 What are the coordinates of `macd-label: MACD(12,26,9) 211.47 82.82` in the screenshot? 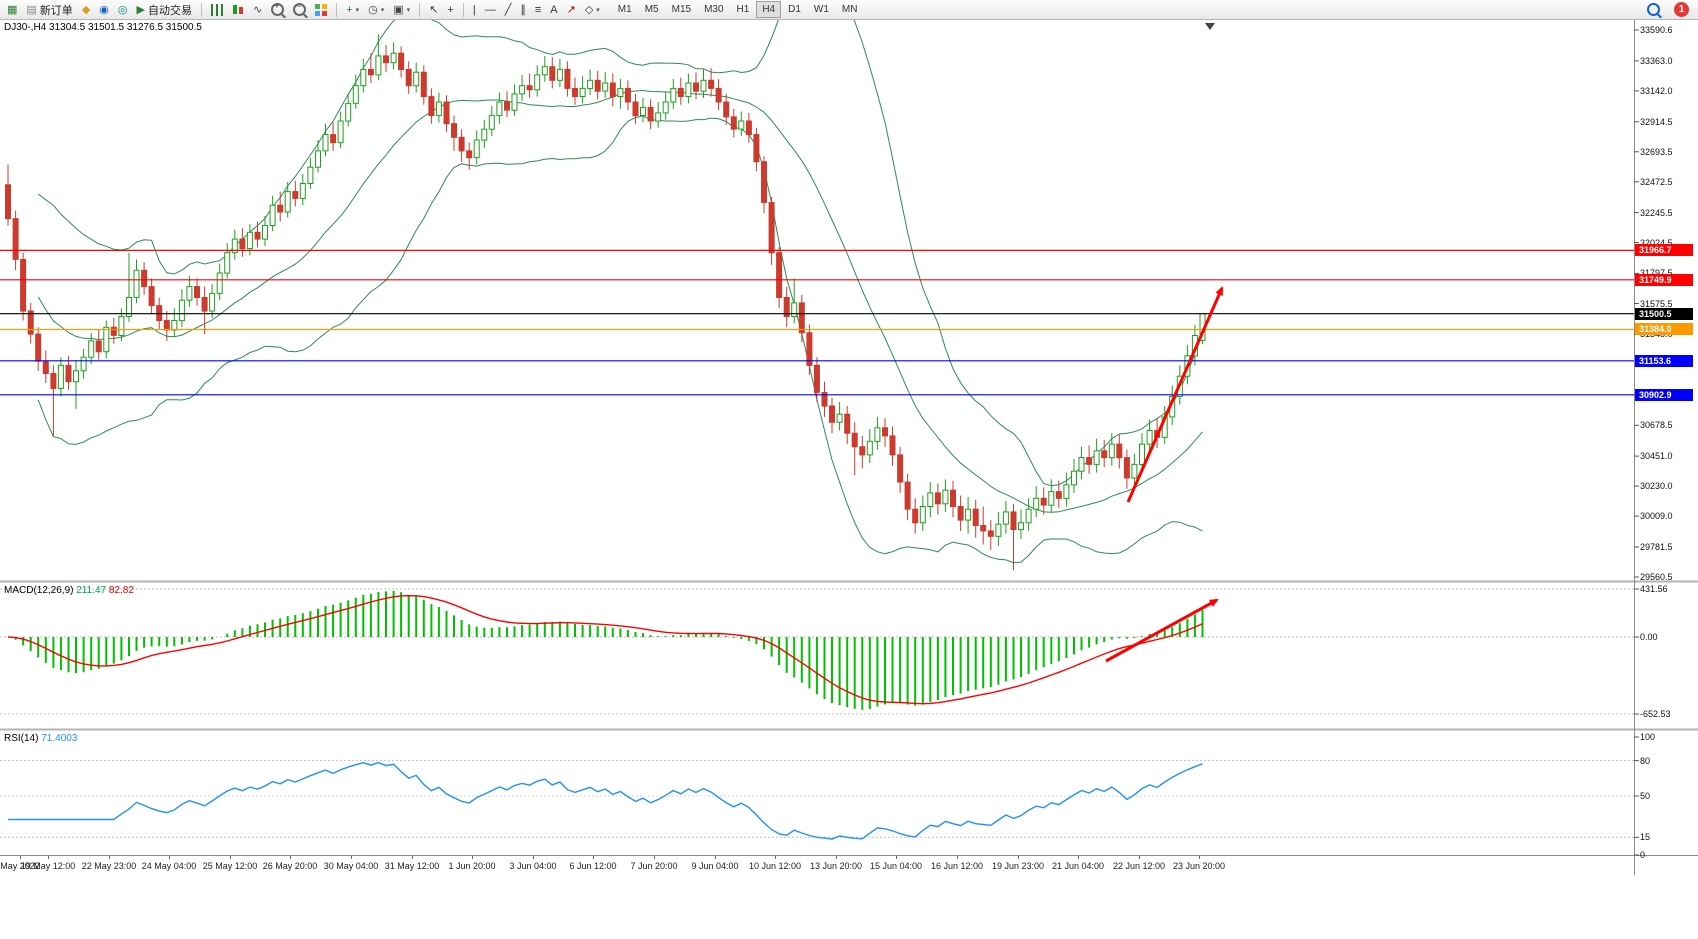 It's located at (69, 590).